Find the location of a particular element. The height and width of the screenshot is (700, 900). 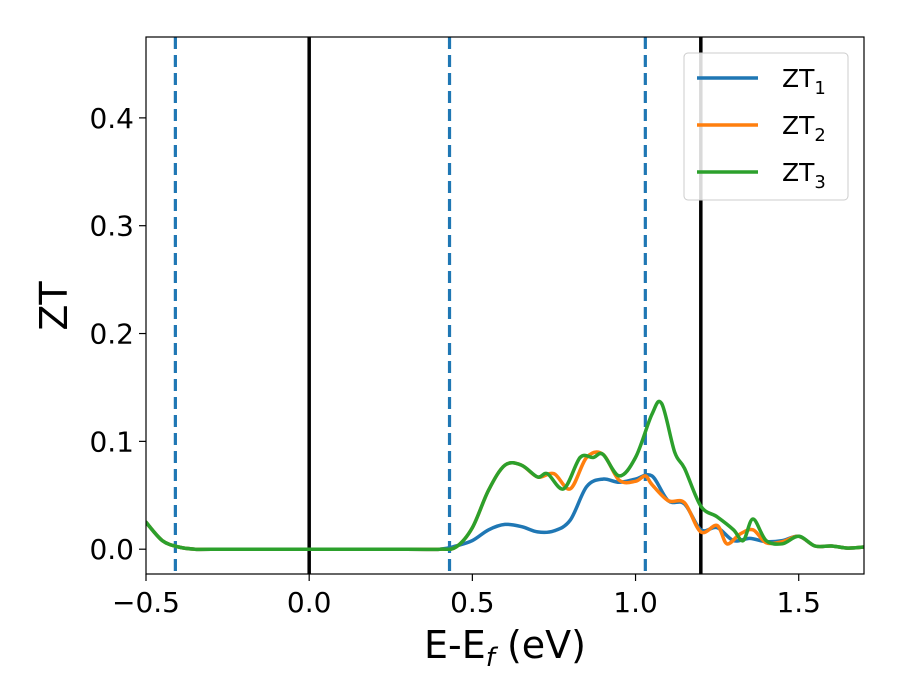

legend-frame is located at coordinates (766, 126).